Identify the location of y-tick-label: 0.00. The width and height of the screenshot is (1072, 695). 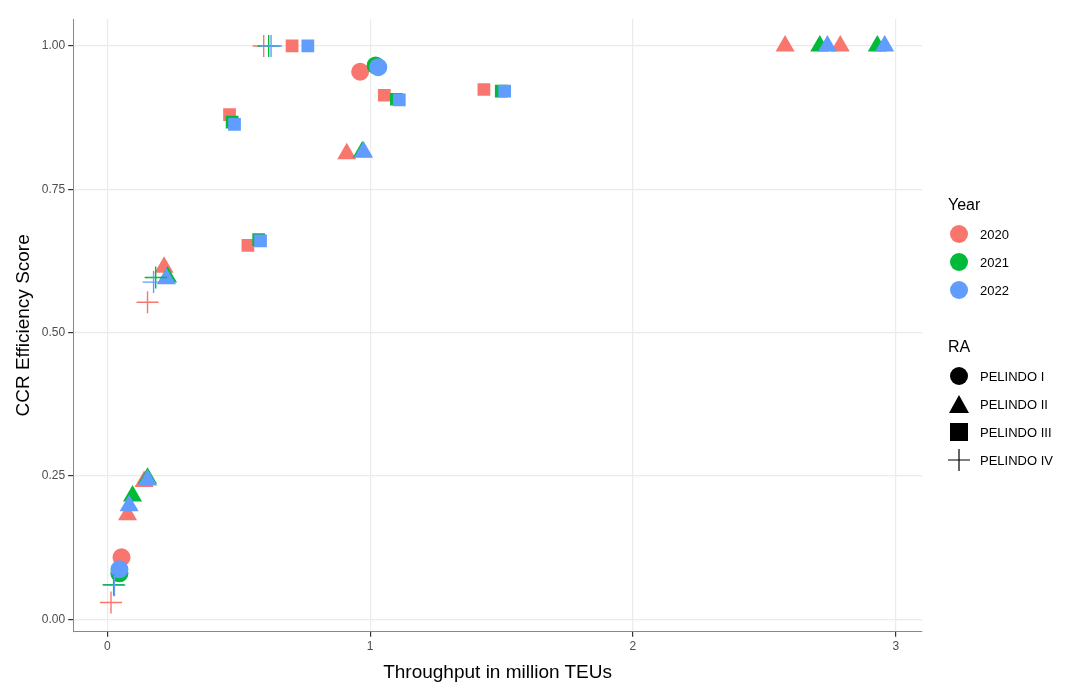
(53, 618).